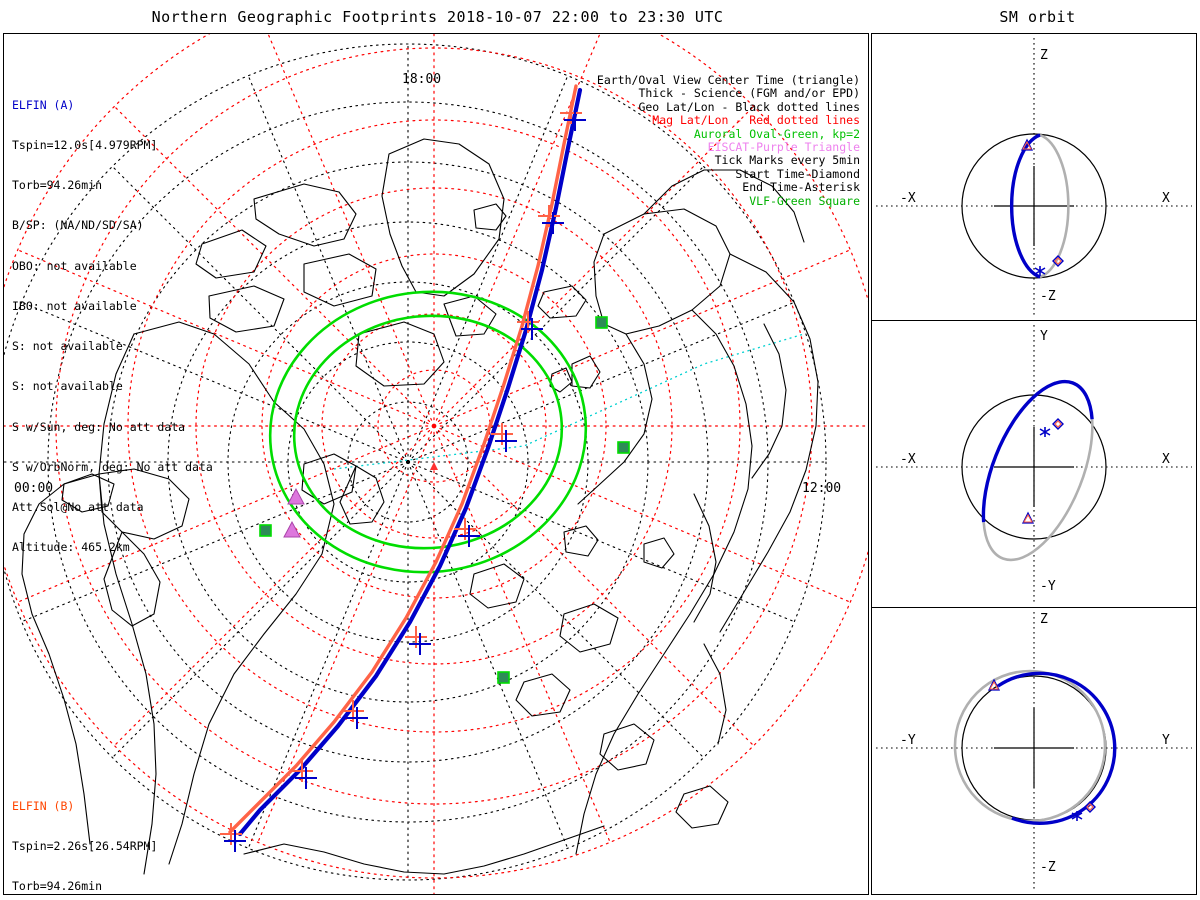  Describe the element at coordinates (1048, 867) in the screenshot. I see `sm-yz-label-z-neg: -Z` at that location.